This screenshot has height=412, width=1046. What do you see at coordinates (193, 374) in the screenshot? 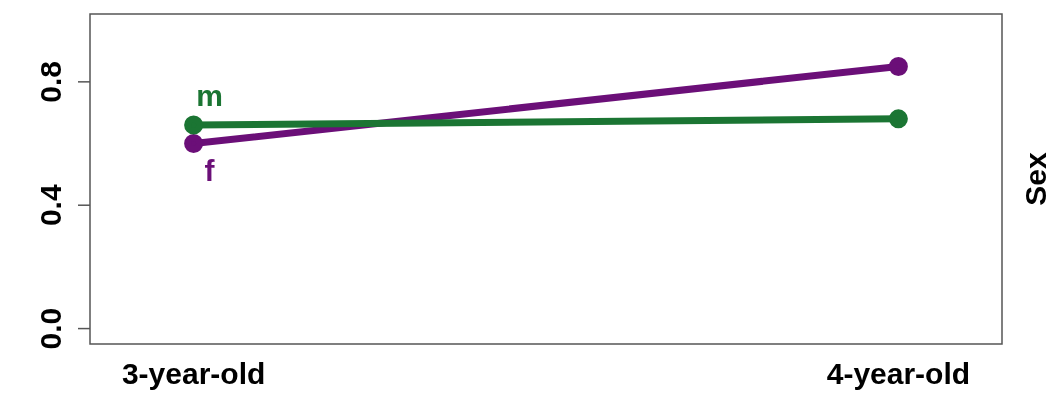
I see `x-tick-label: 3-year-old` at bounding box center [193, 374].